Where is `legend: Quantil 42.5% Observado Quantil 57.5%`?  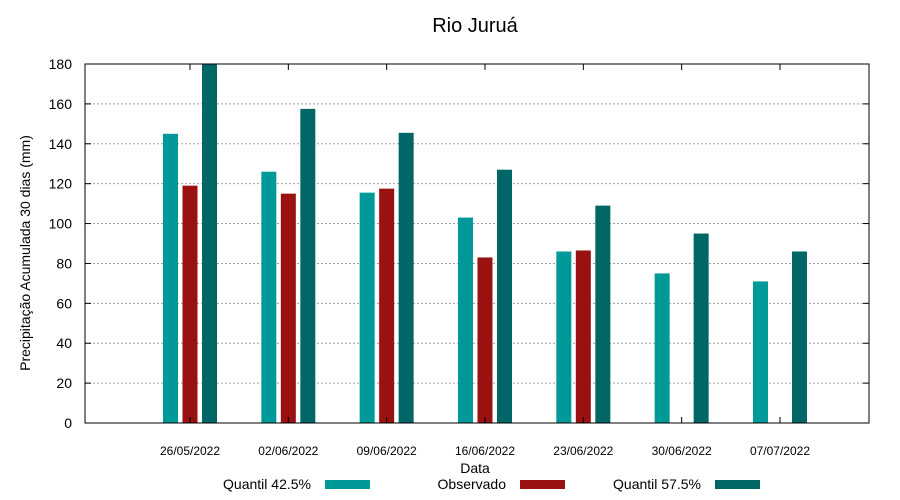
legend: Quantil 42.5% Observado Quantil 57.5% is located at coordinates (491, 484).